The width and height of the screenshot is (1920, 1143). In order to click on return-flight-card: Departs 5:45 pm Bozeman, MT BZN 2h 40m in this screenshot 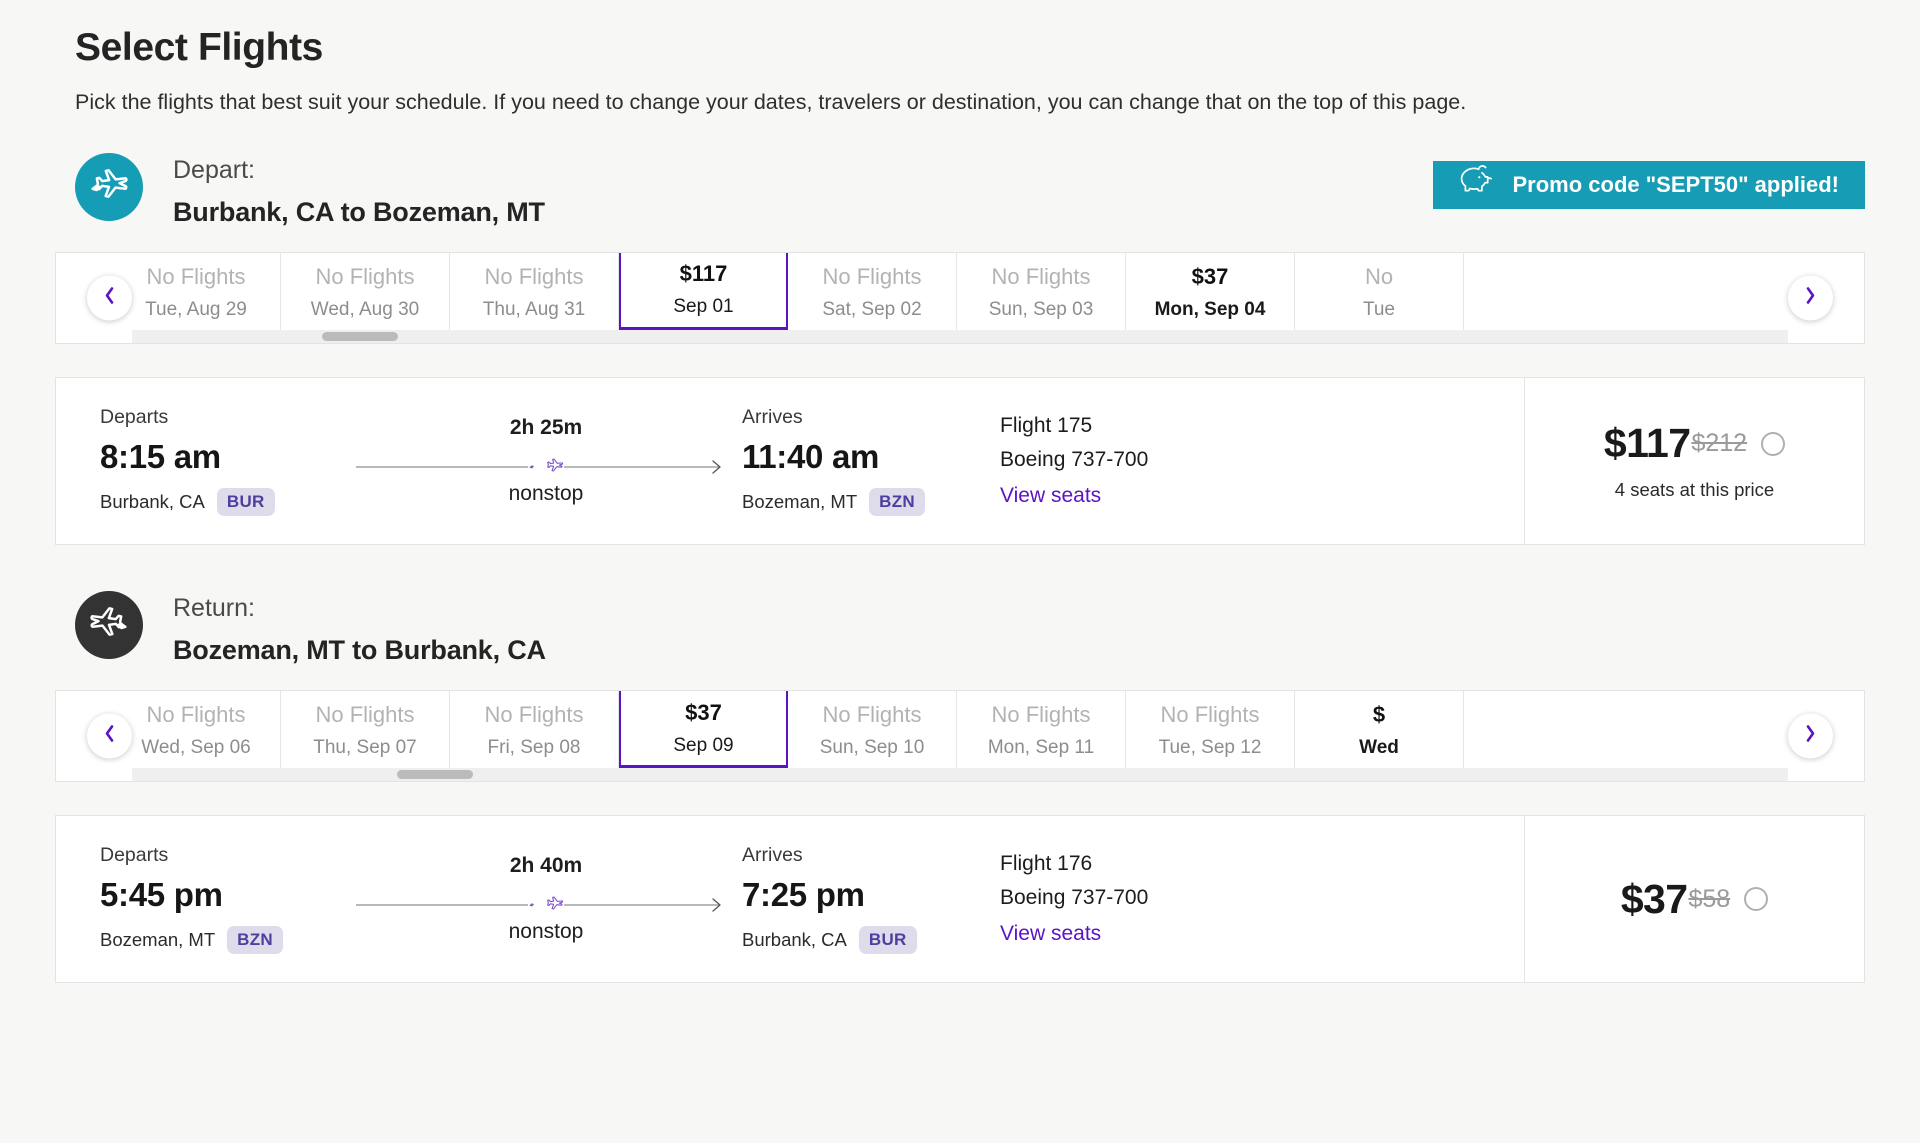, I will do `click(960, 899)`.